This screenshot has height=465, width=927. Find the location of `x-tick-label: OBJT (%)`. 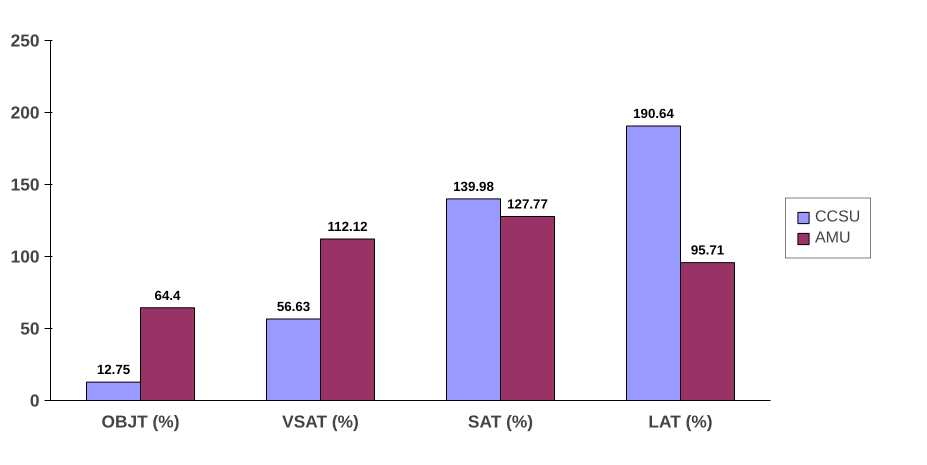

x-tick-label: OBJT (%) is located at coordinates (141, 422).